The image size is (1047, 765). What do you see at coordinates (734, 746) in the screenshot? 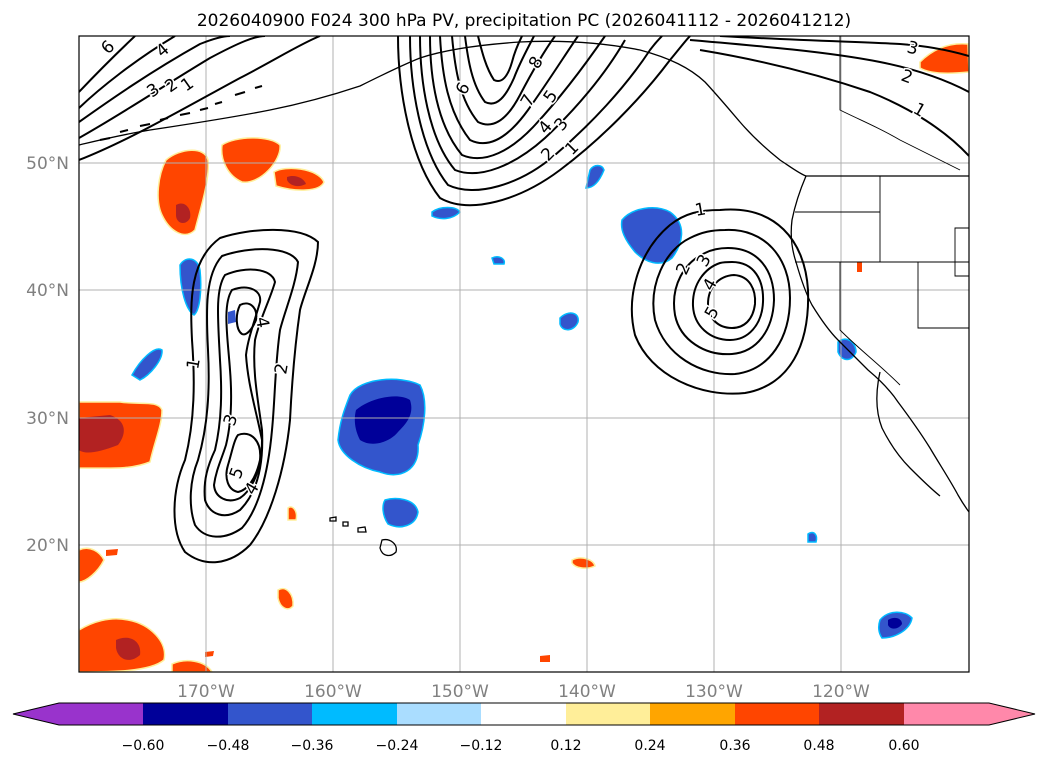
I see `colorbar-tick-label: 0.36` at bounding box center [734, 746].